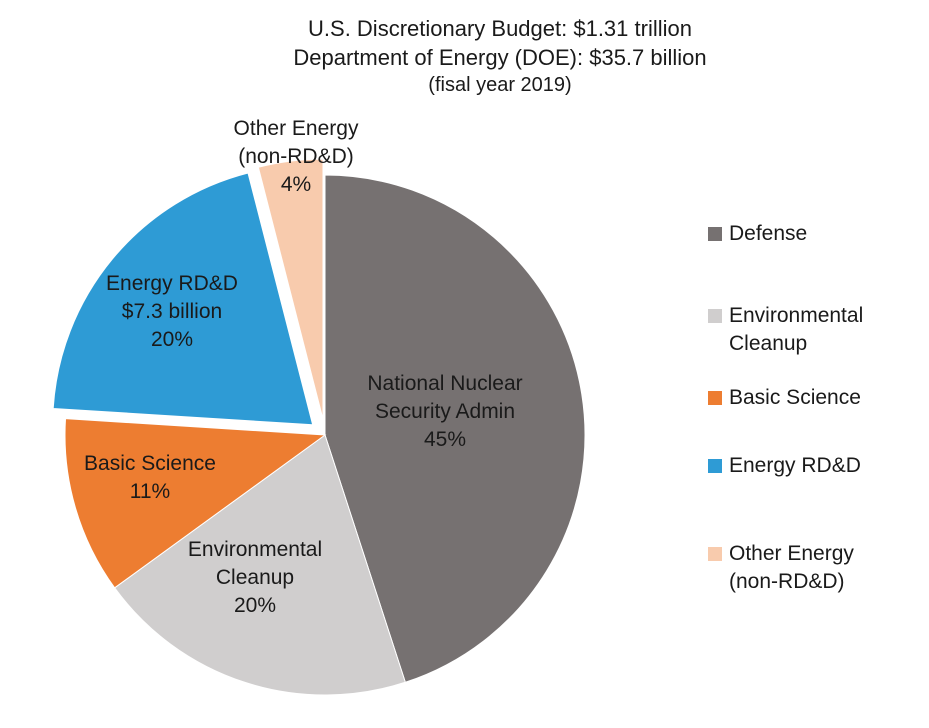  I want to click on legend-label-other-energy: Other Energy (non-RD&D), so click(791, 567).